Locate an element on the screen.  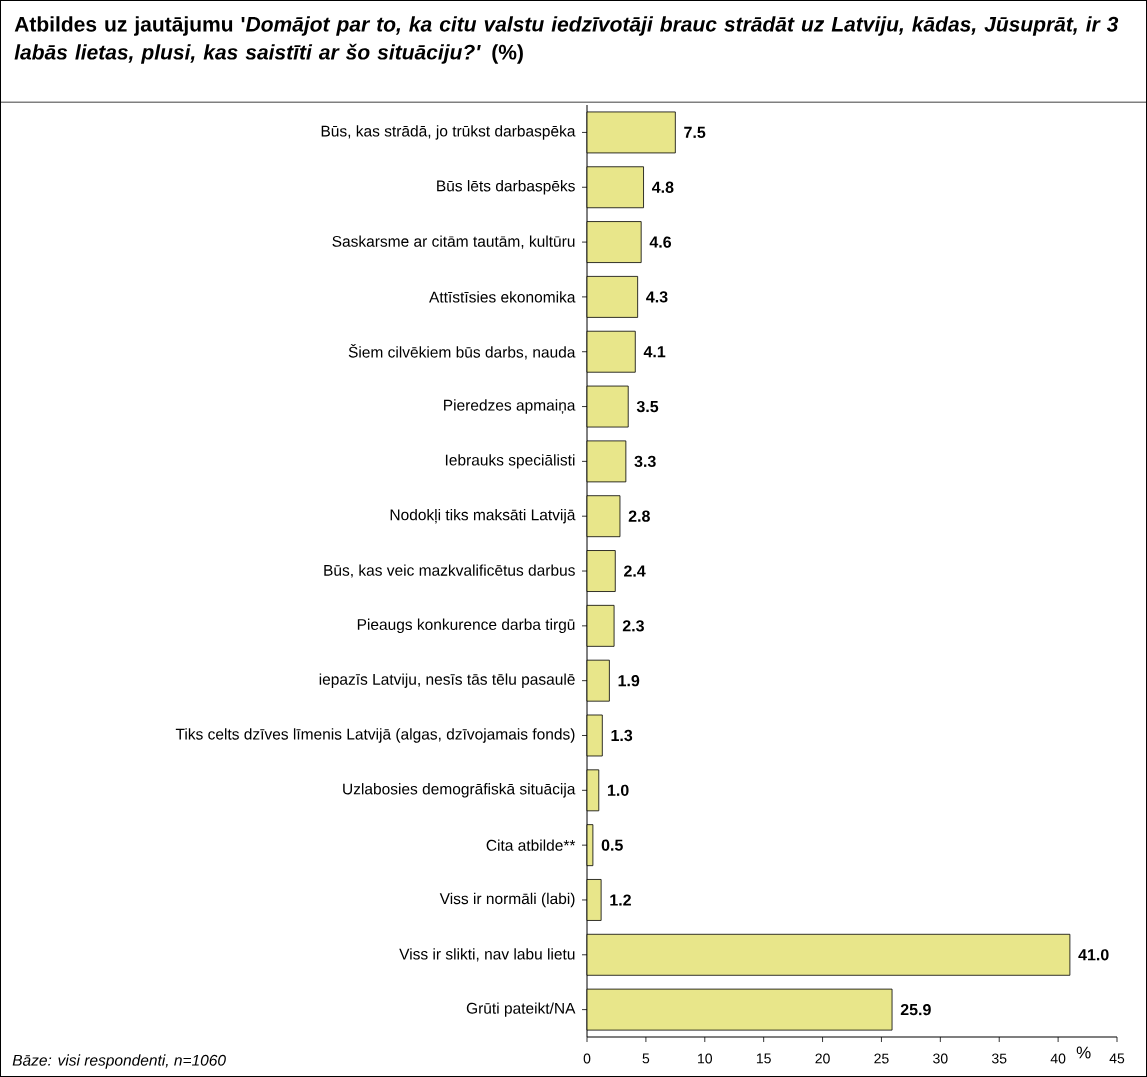
y-tick-label: Viss ir normāli (labi) is located at coordinates (507, 900).